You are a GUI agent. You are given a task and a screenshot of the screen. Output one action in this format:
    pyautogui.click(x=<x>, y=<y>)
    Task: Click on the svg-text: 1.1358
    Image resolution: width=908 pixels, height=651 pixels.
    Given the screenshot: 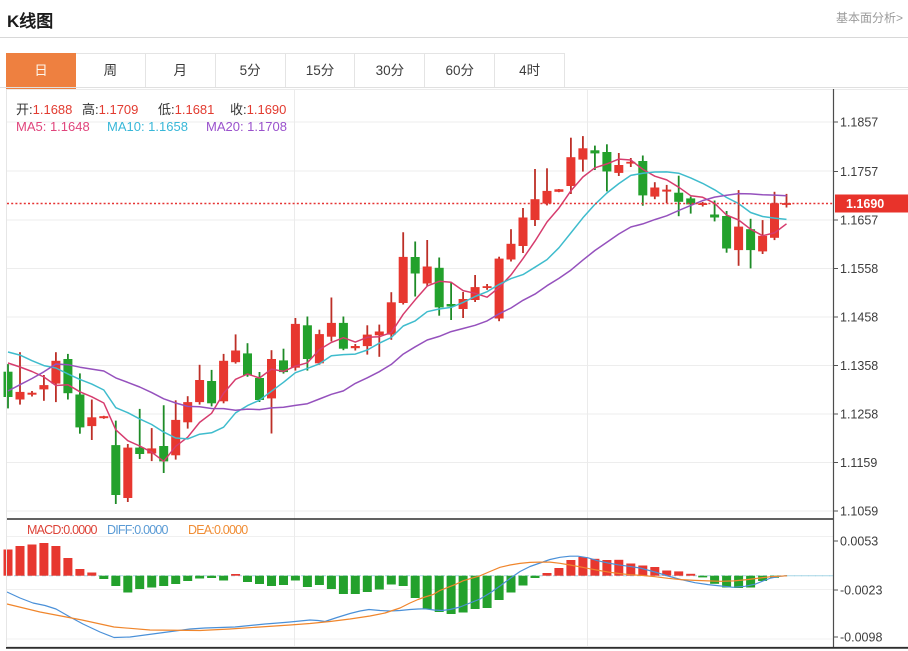 What is the action you would take?
    pyautogui.click(x=859, y=366)
    